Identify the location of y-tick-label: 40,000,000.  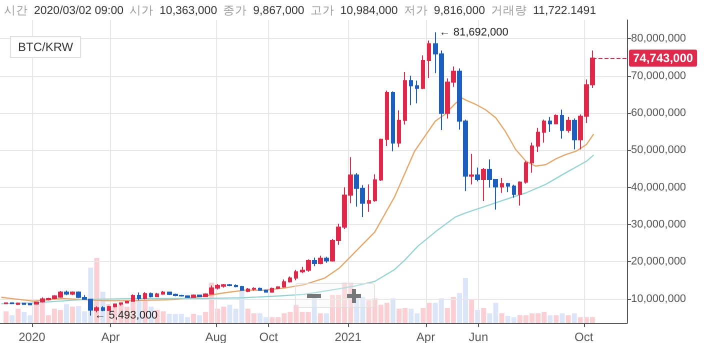
(658, 187).